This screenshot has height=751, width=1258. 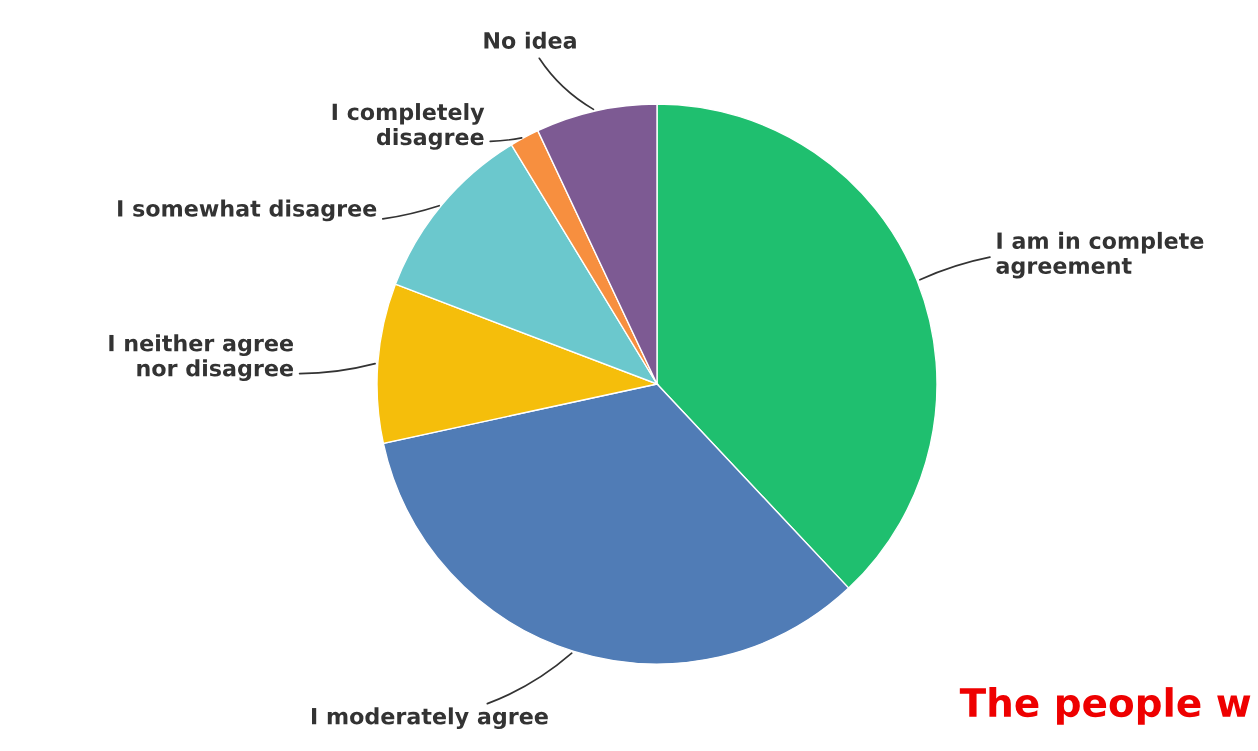 I want to click on slice-label: I neither agree nor disagree, so click(x=201, y=357).